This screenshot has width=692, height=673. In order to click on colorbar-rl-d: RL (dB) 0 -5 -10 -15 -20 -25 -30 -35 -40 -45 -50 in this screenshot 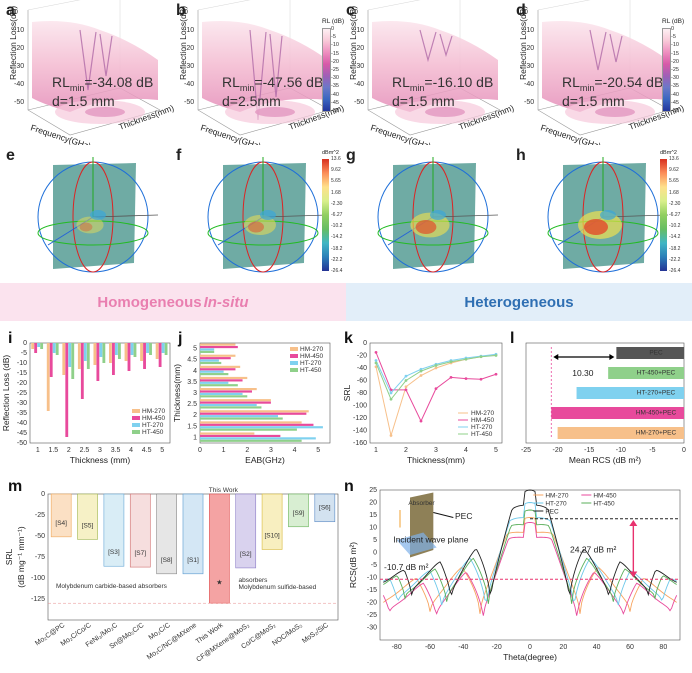, I will do `click(677, 66)`.